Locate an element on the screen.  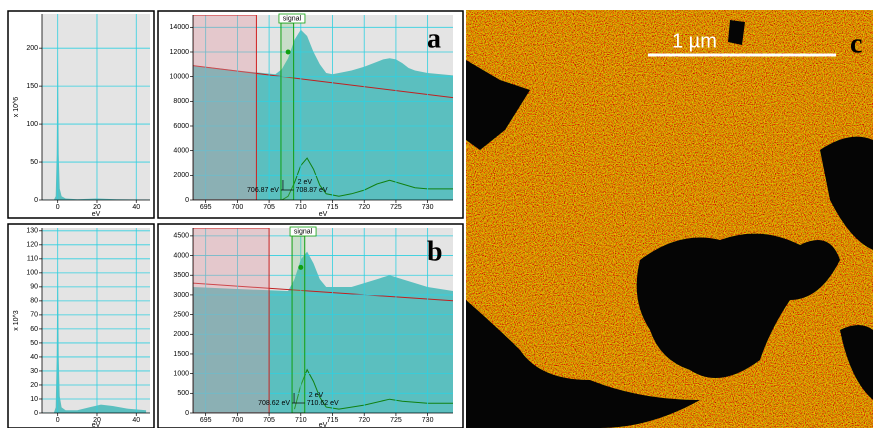
y-tick-label: 60 is located at coordinates (34, 329).